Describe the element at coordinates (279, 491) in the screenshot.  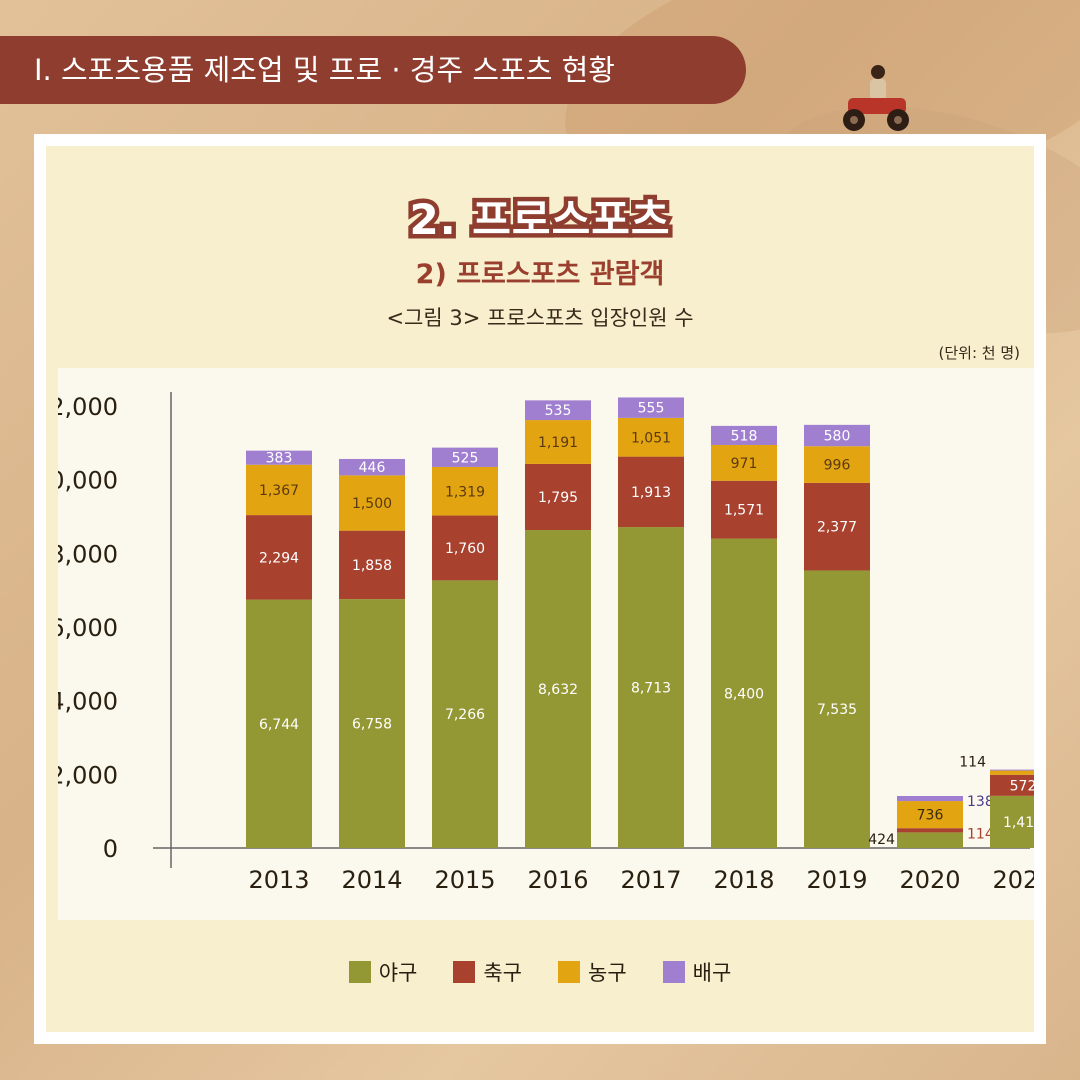
I see `data-label-basketball: 1,367` at that location.